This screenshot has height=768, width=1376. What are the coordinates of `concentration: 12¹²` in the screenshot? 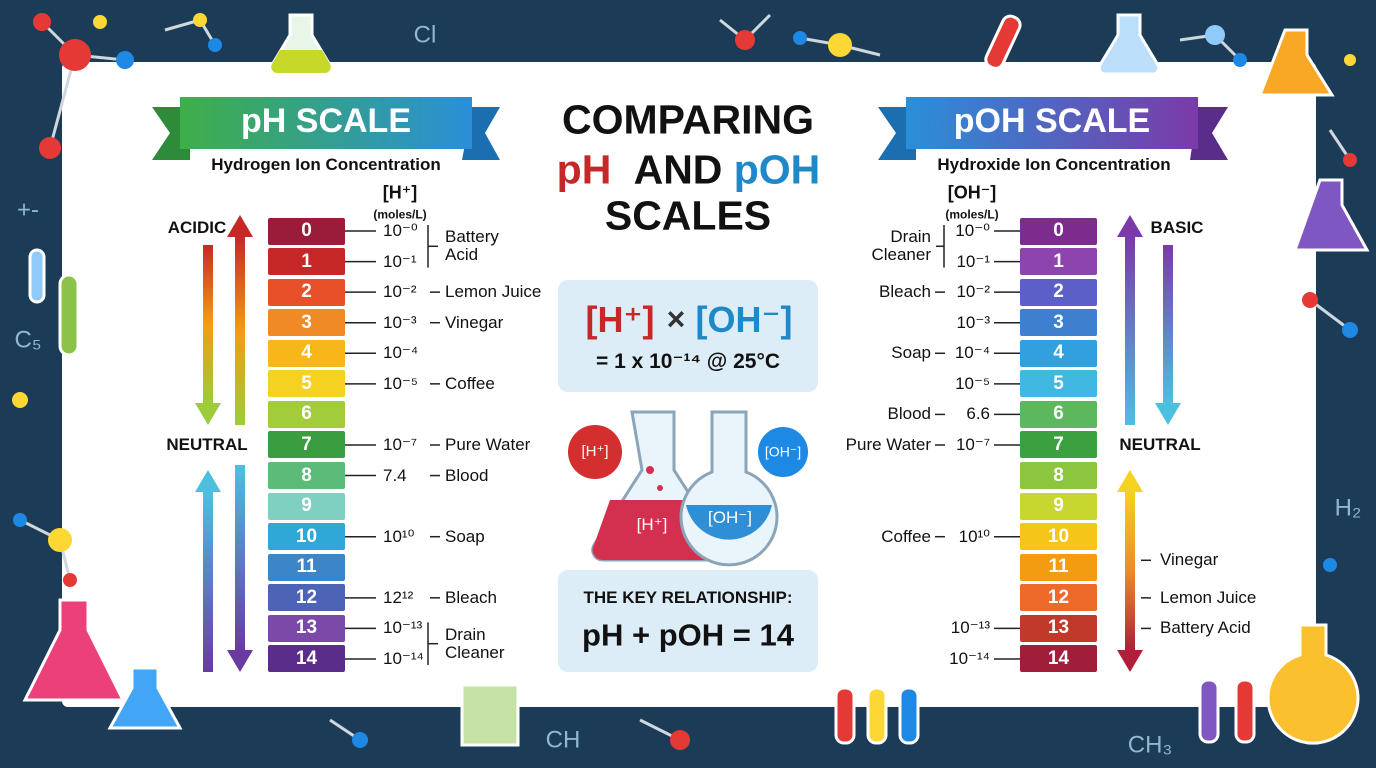 It's located at (398, 597).